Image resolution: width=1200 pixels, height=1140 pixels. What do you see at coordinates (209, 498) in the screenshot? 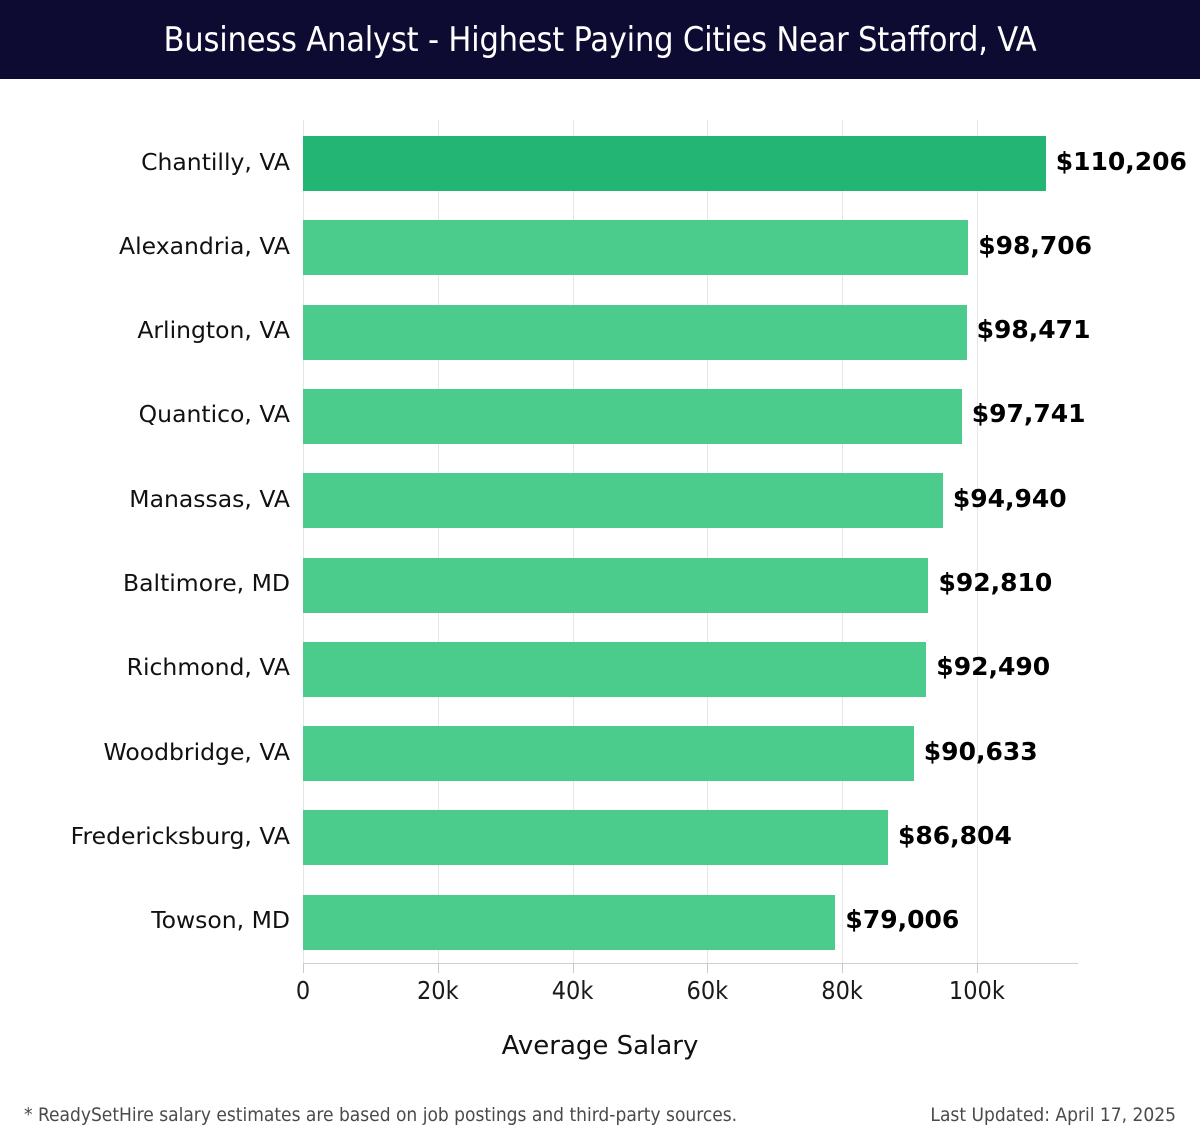
I see `category-label: Manassas, VA` at bounding box center [209, 498].